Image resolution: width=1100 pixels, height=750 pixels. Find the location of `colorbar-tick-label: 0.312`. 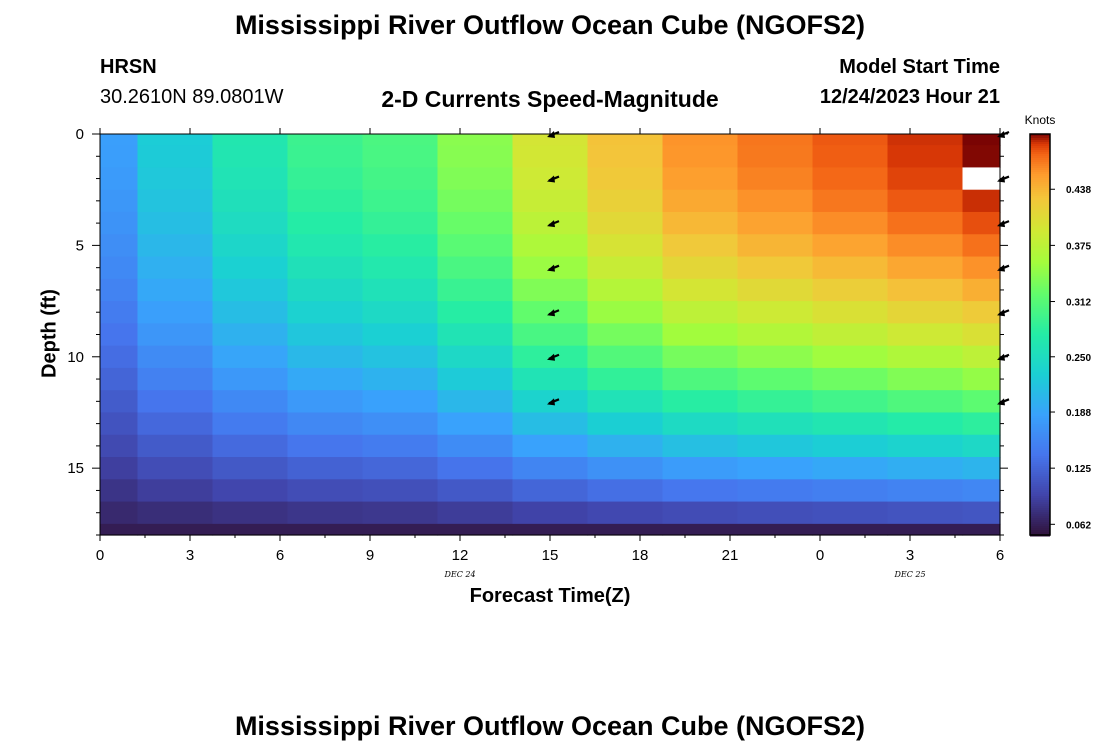

colorbar-tick-label: 0.312 is located at coordinates (1078, 303).